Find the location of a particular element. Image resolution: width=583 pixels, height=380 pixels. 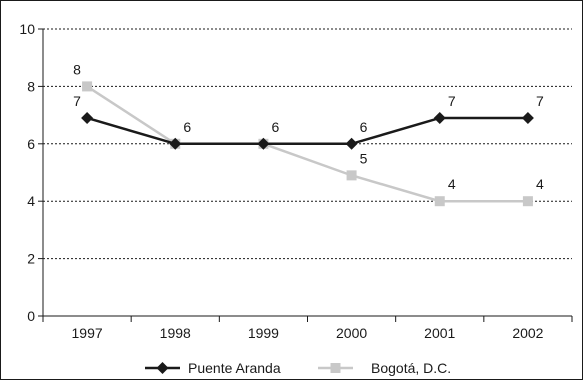

y-tick-label: 10 is located at coordinates (27, 29).